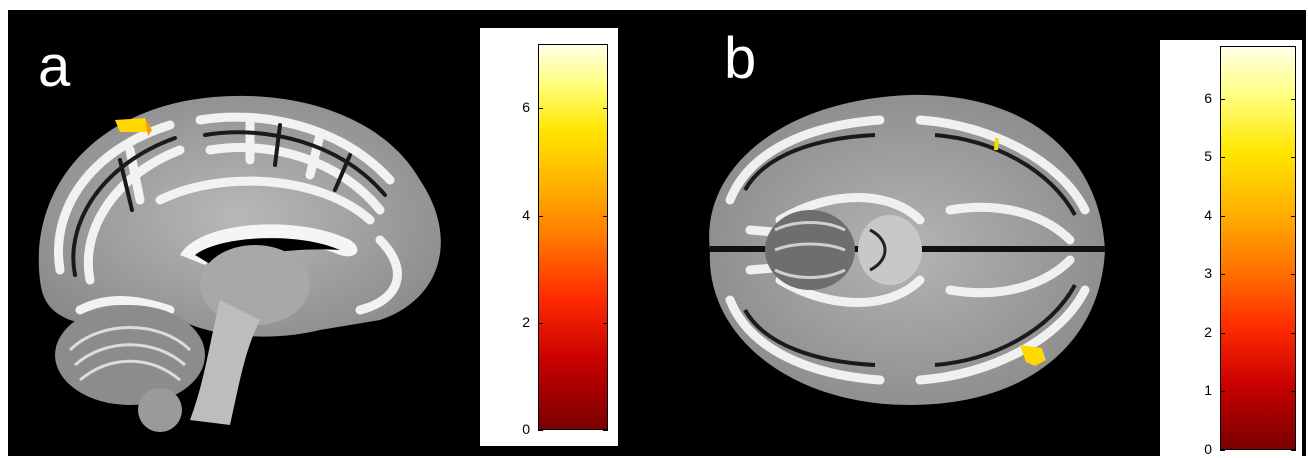  I want to click on colorbar-a: 0 2 4 6, so click(549, 237).